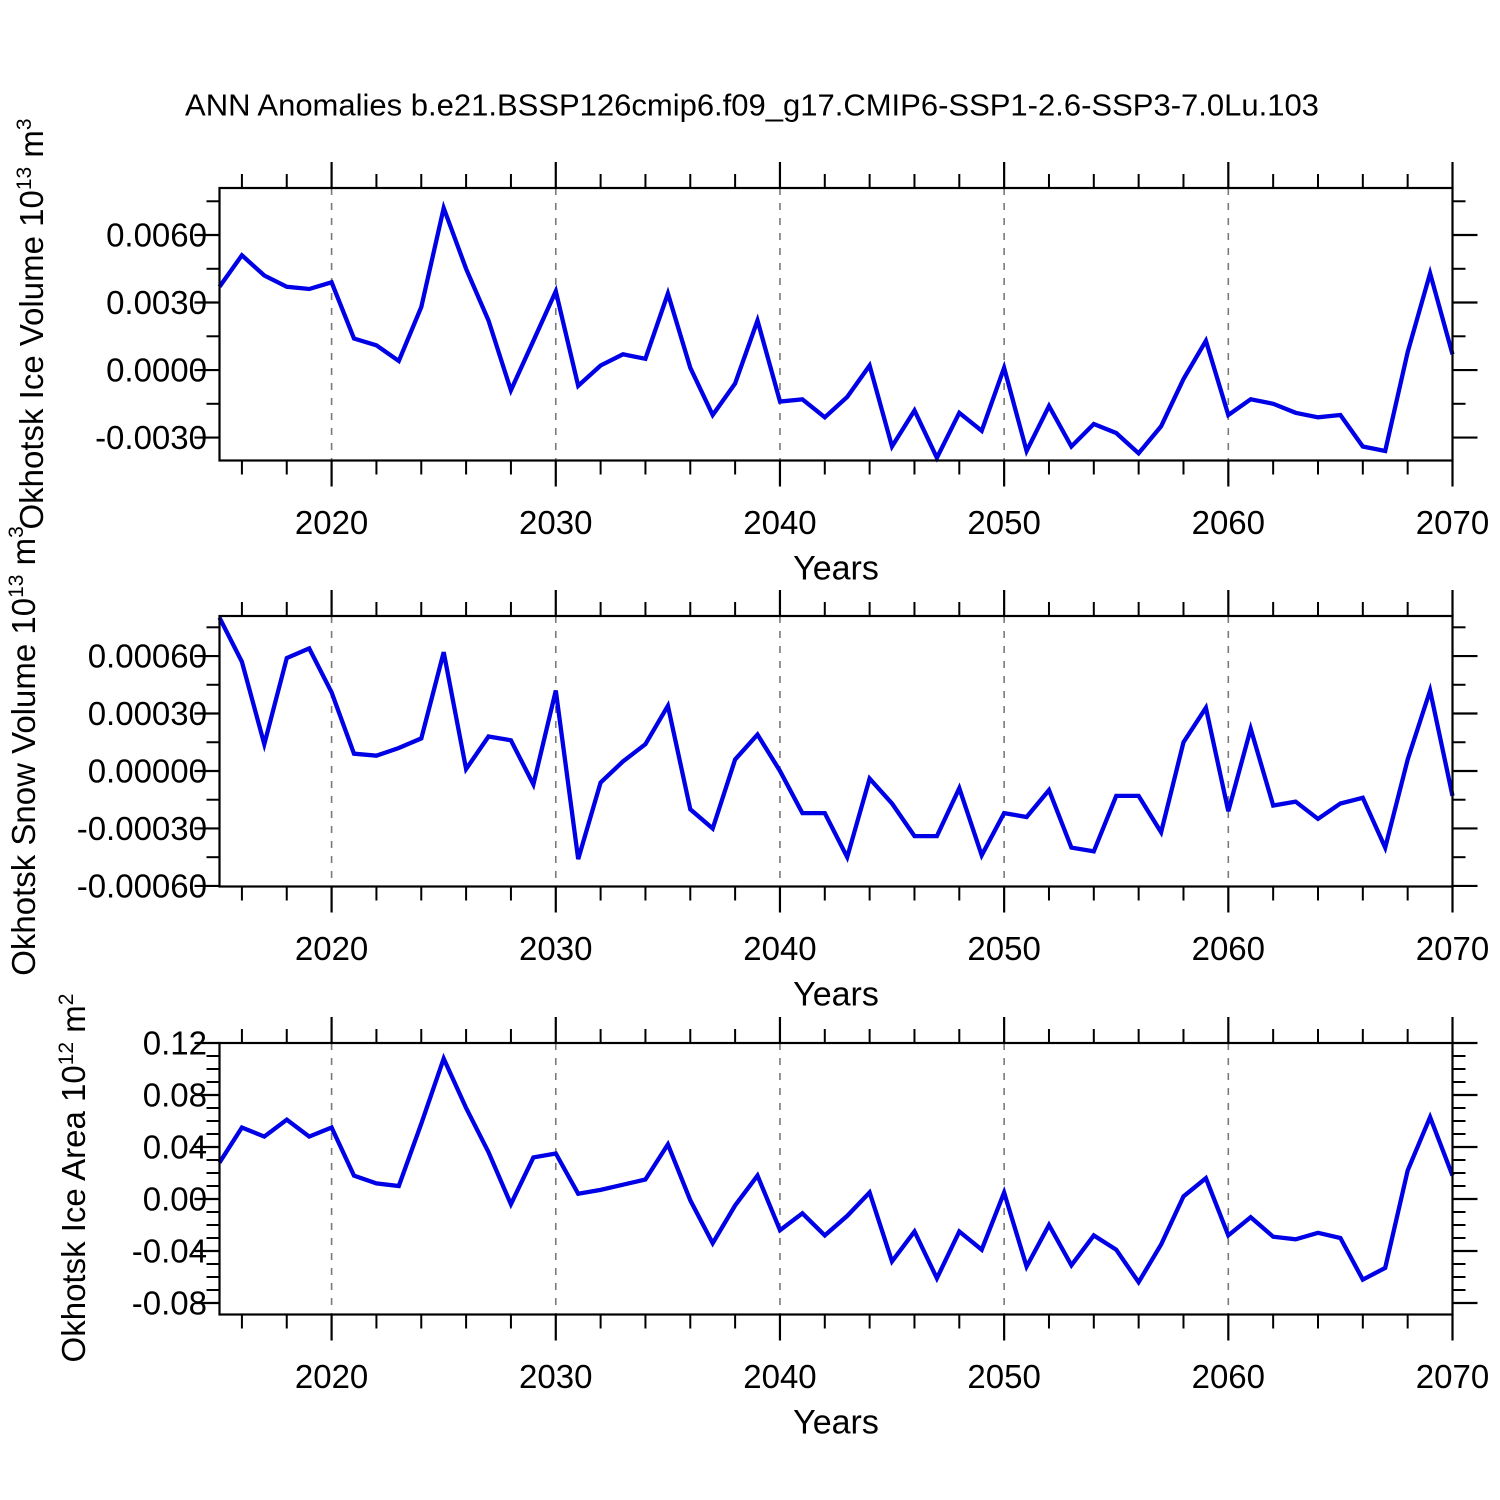 The height and width of the screenshot is (1500, 1500). Describe the element at coordinates (156, 370) in the screenshot. I see `y-tick-label-0.0000: 0.0000` at that location.